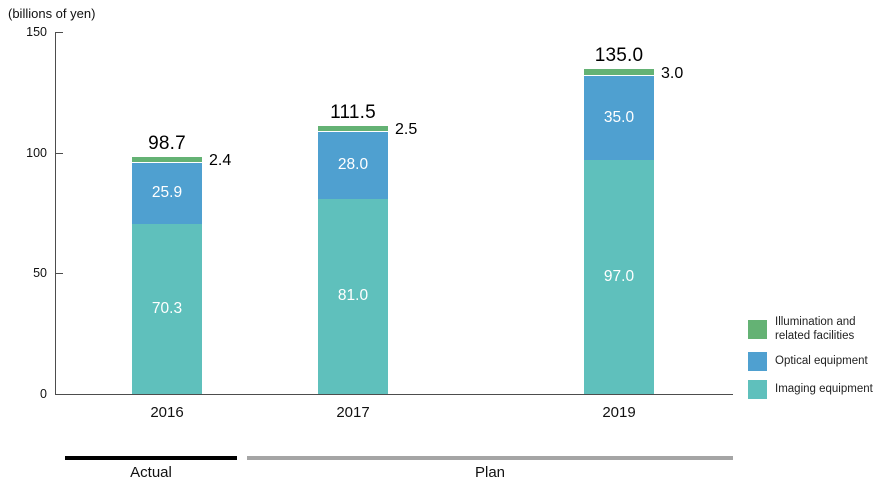  I want to click on x-axis-line, so click(394, 394).